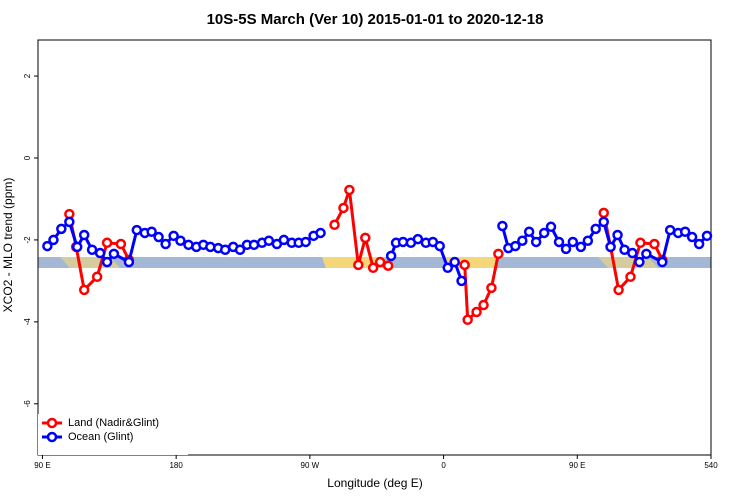 The height and width of the screenshot is (500, 750). I want to click on x-tick-label: 180, so click(176, 465).